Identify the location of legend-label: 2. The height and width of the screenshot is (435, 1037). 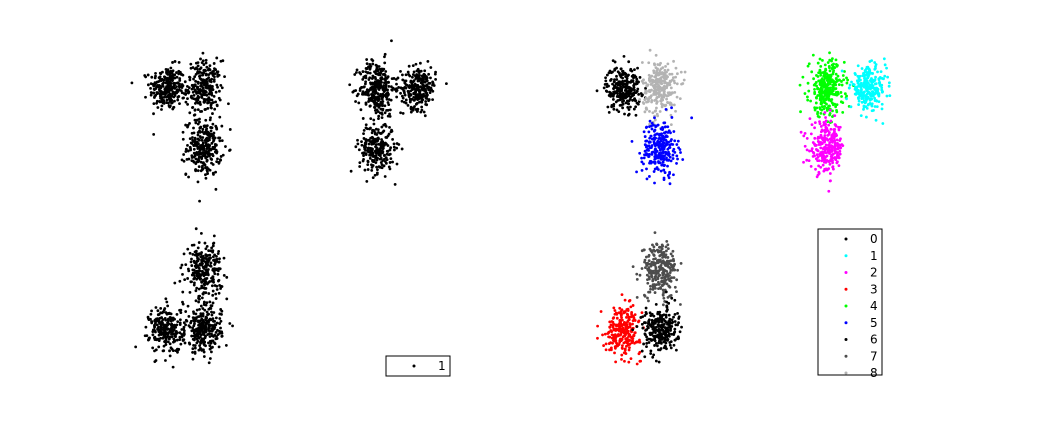
(874, 273).